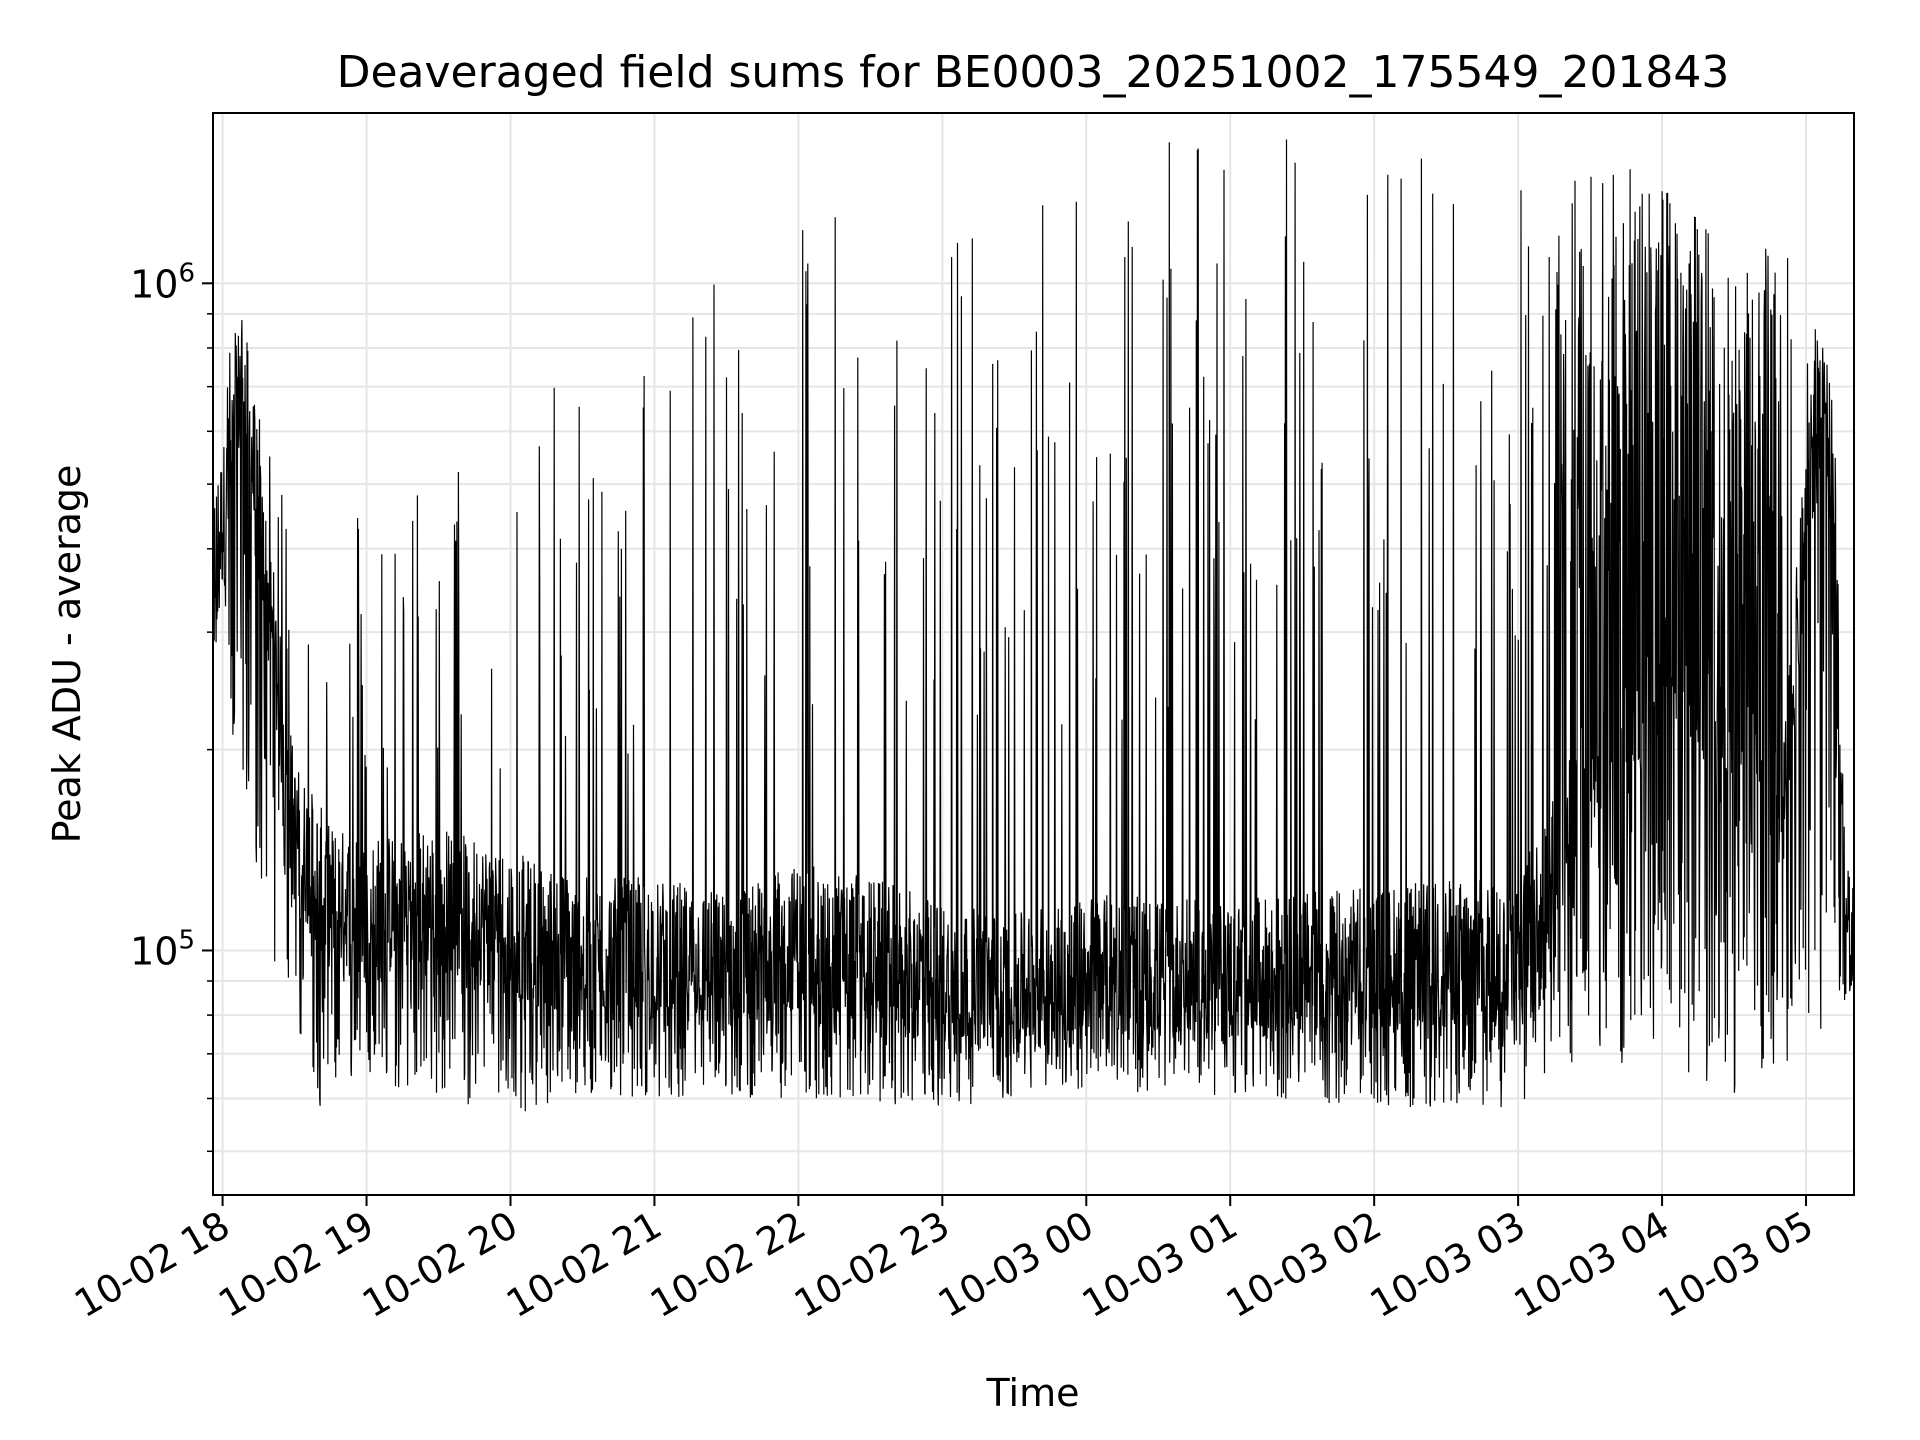 This screenshot has height=1440, width=1920. I want to click on y-tick-label: 106, so click(162, 282).